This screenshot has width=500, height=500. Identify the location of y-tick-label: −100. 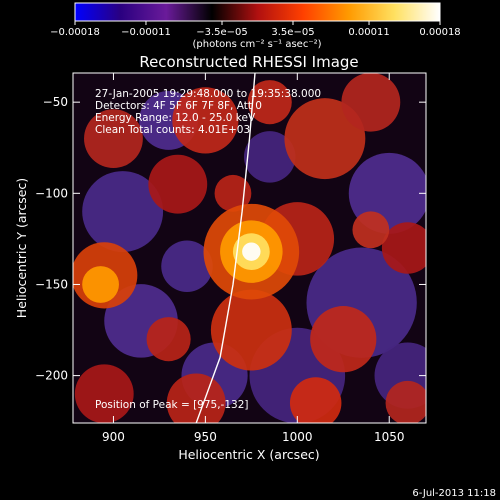
(51, 193).